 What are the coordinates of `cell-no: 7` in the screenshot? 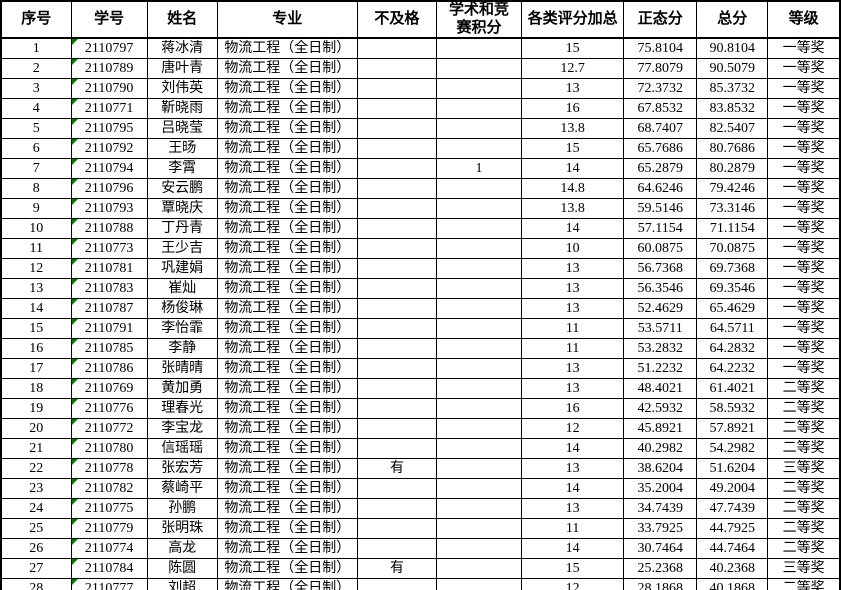 It's located at (36, 168).